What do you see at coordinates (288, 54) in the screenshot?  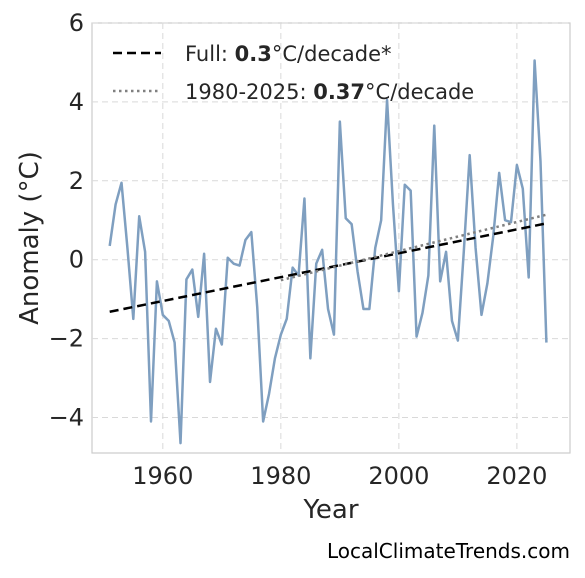 I see `legend-label-full: Full: 0.3°C/decade*` at bounding box center [288, 54].